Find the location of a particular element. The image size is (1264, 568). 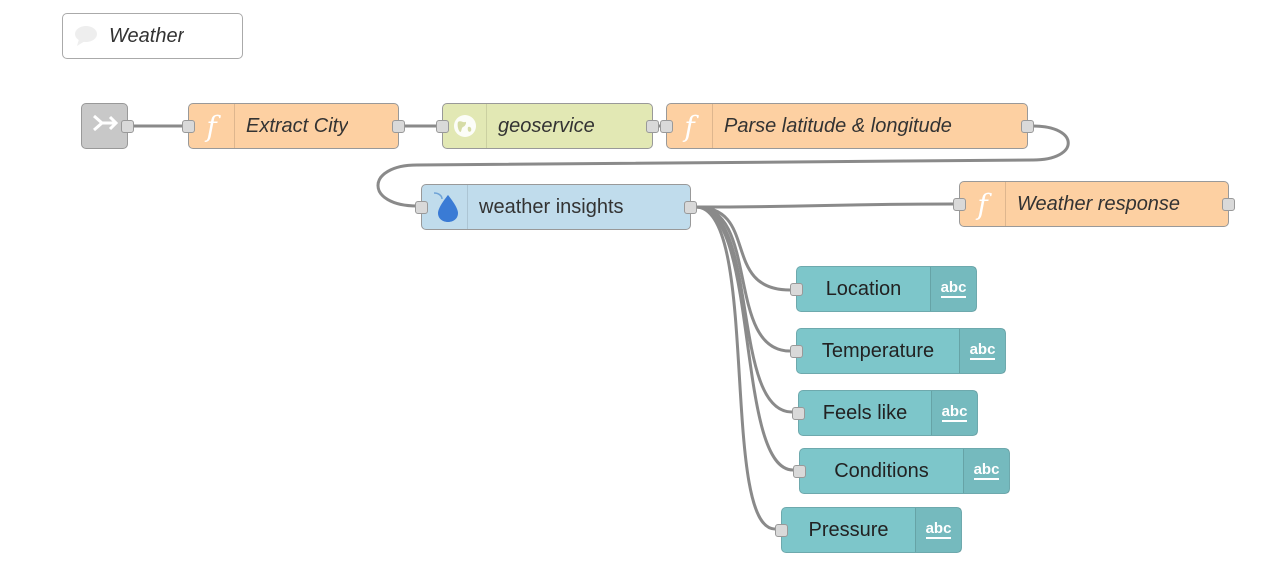

parse-latlong-node: f Parse latitude & longitude is located at coordinates (847, 126).